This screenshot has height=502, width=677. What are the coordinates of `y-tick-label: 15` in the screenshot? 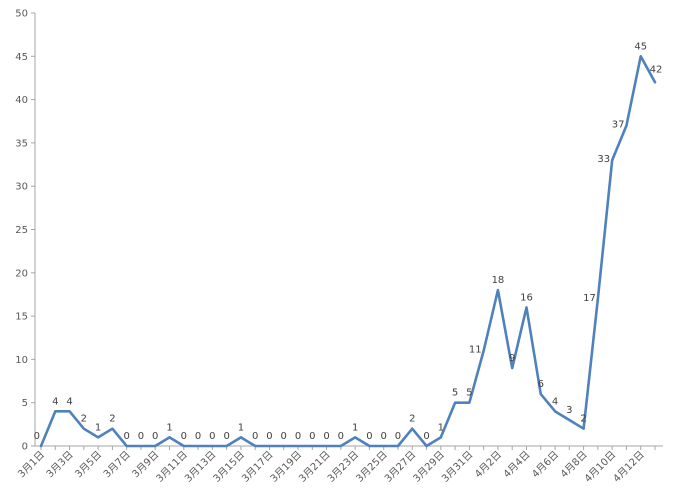 It's located at (21, 317).